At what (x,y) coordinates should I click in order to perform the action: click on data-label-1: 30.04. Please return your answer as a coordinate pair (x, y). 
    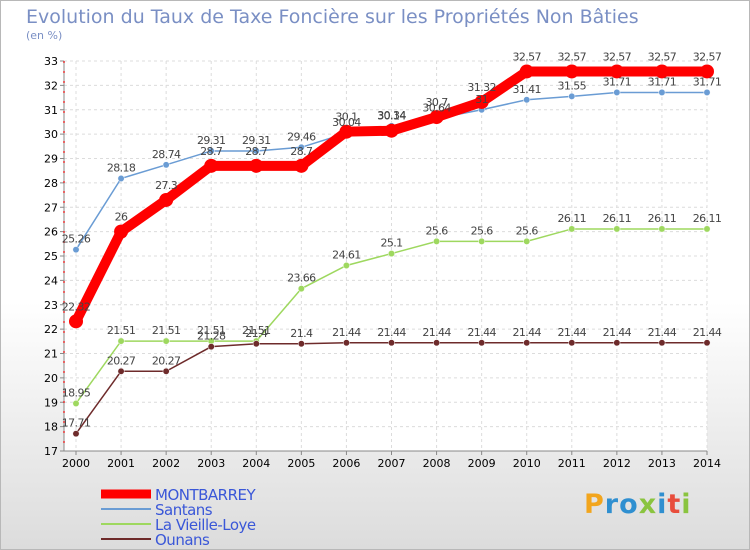
    Looking at the image, I should click on (346, 122).